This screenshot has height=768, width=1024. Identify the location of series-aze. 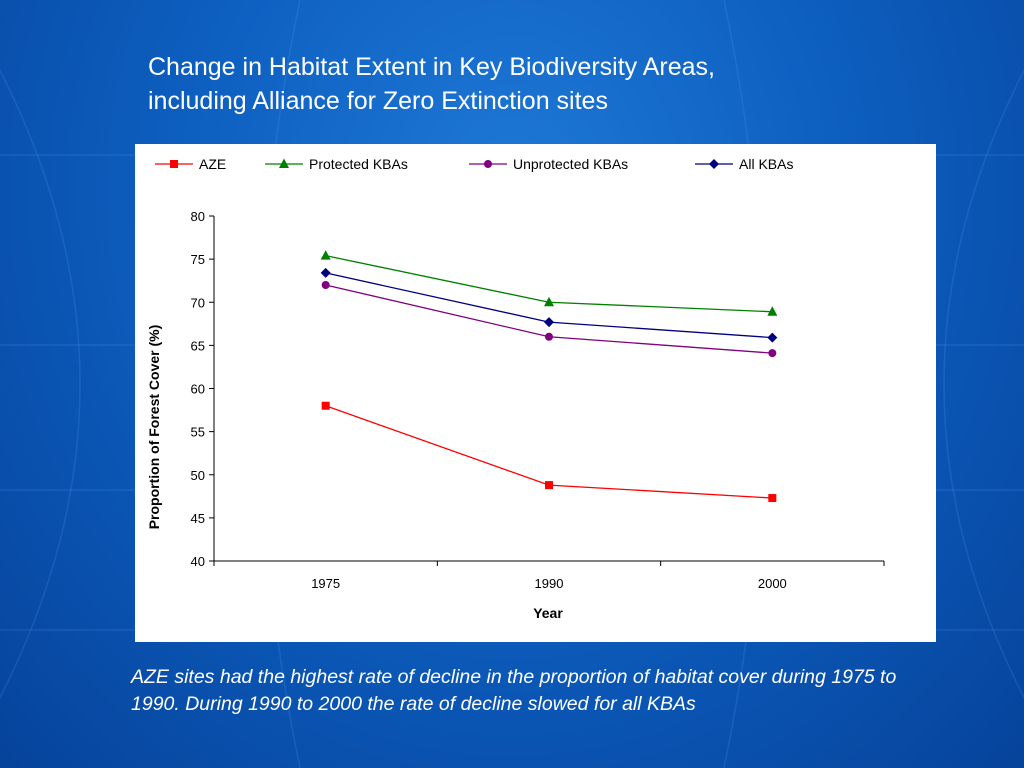
(549, 452).